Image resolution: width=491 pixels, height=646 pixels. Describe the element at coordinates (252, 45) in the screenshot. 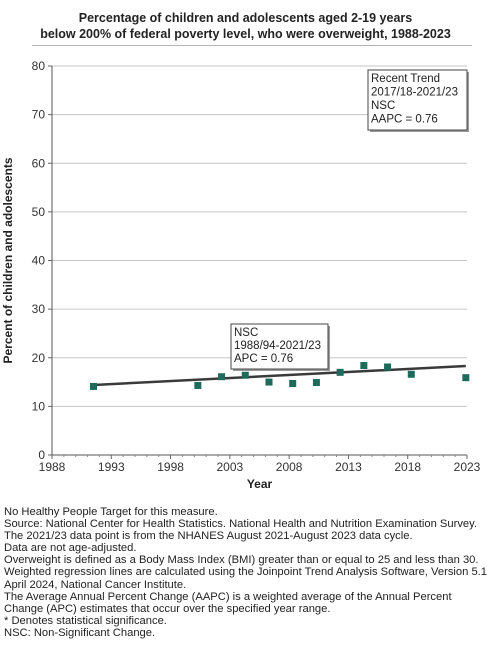

I see `title-divider` at that location.